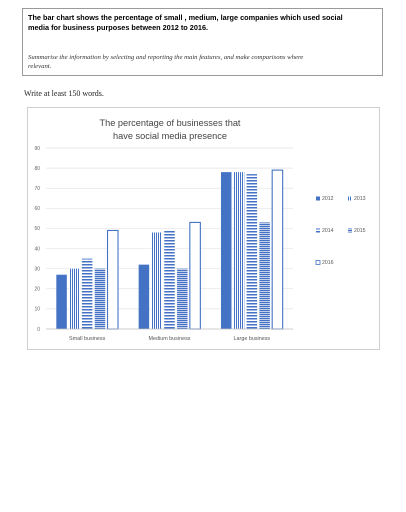  What do you see at coordinates (252, 339) in the screenshot?
I see `x-category-label: Large business` at bounding box center [252, 339].